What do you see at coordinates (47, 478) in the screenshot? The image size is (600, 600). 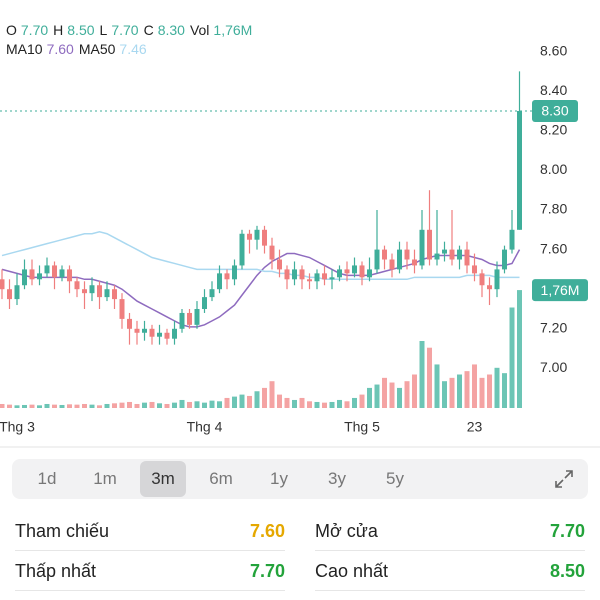 I see `range-option: 1d` at bounding box center [47, 478].